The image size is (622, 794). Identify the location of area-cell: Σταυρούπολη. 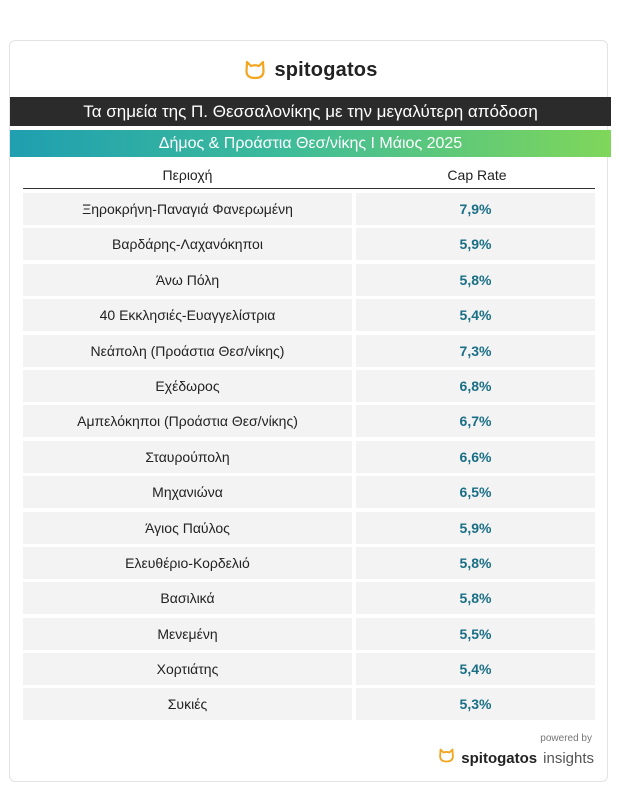
(187, 456).